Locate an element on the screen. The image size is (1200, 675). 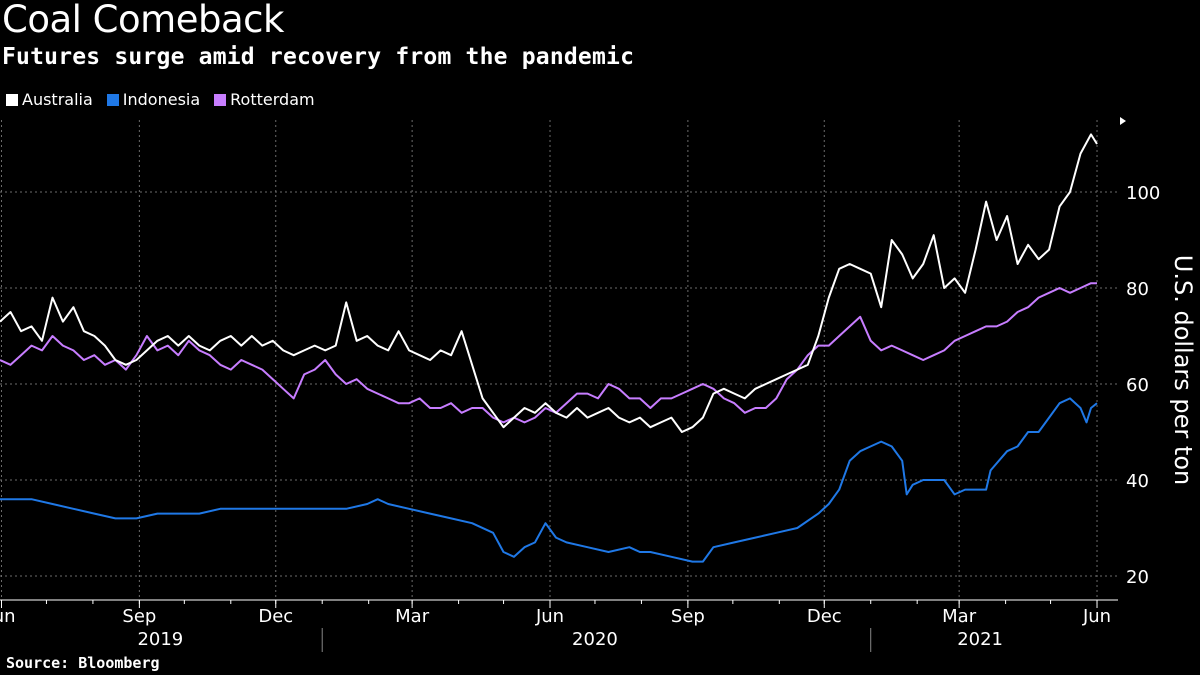
year-label: 2019 is located at coordinates (160, 639).